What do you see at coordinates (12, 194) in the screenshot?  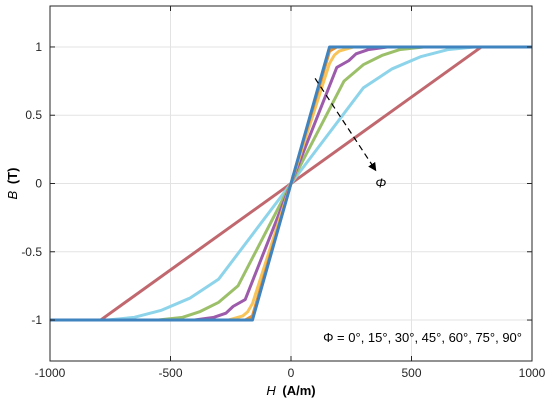 I see `y-axis-symbol: B` at bounding box center [12, 194].